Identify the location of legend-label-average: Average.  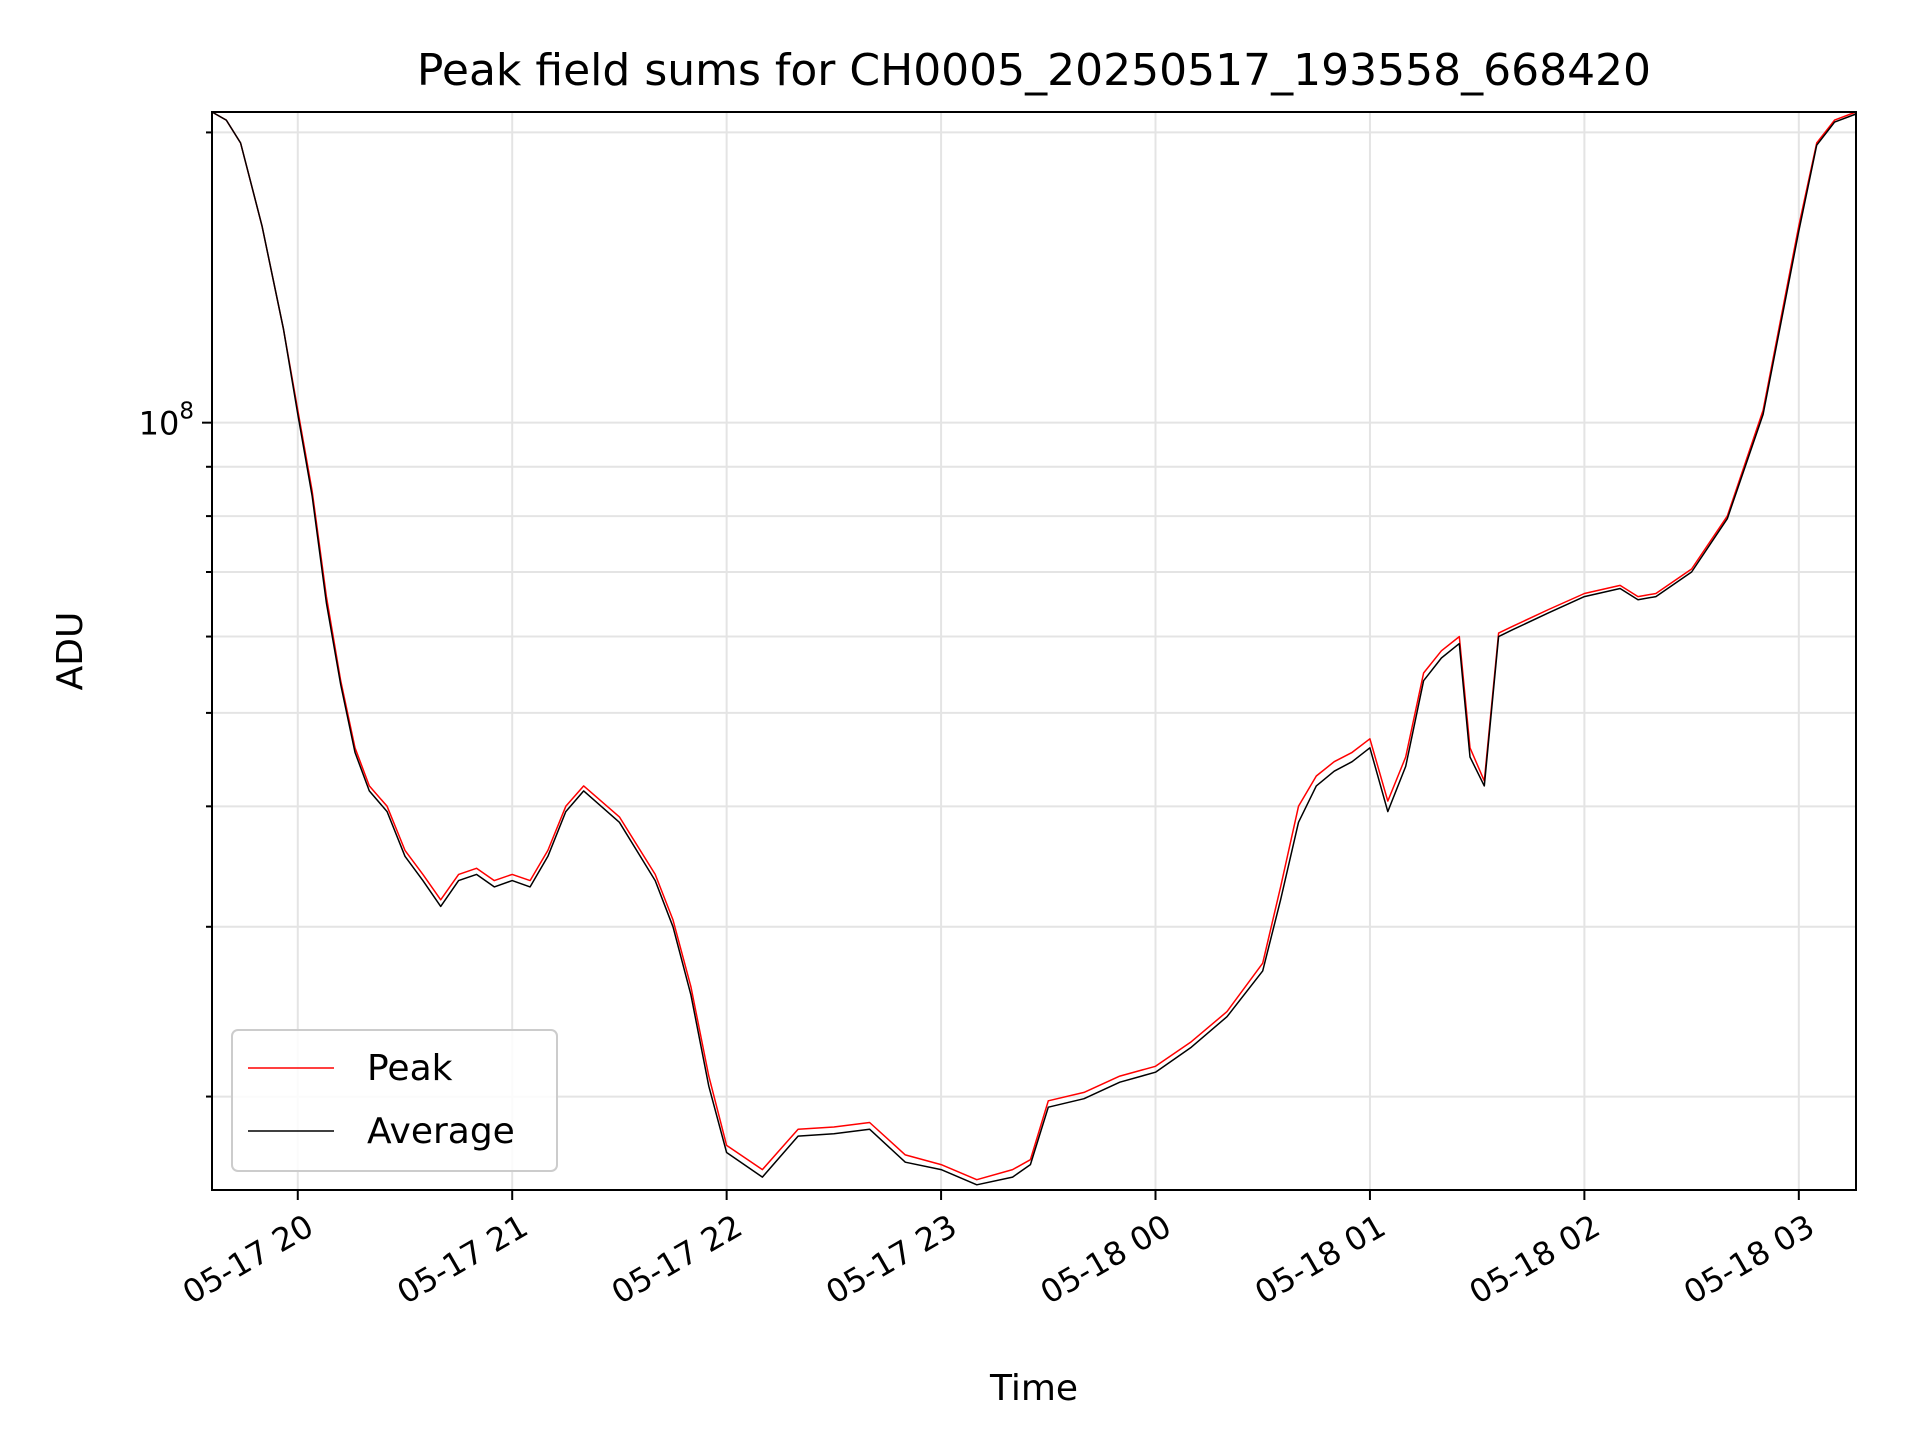
(441, 1131).